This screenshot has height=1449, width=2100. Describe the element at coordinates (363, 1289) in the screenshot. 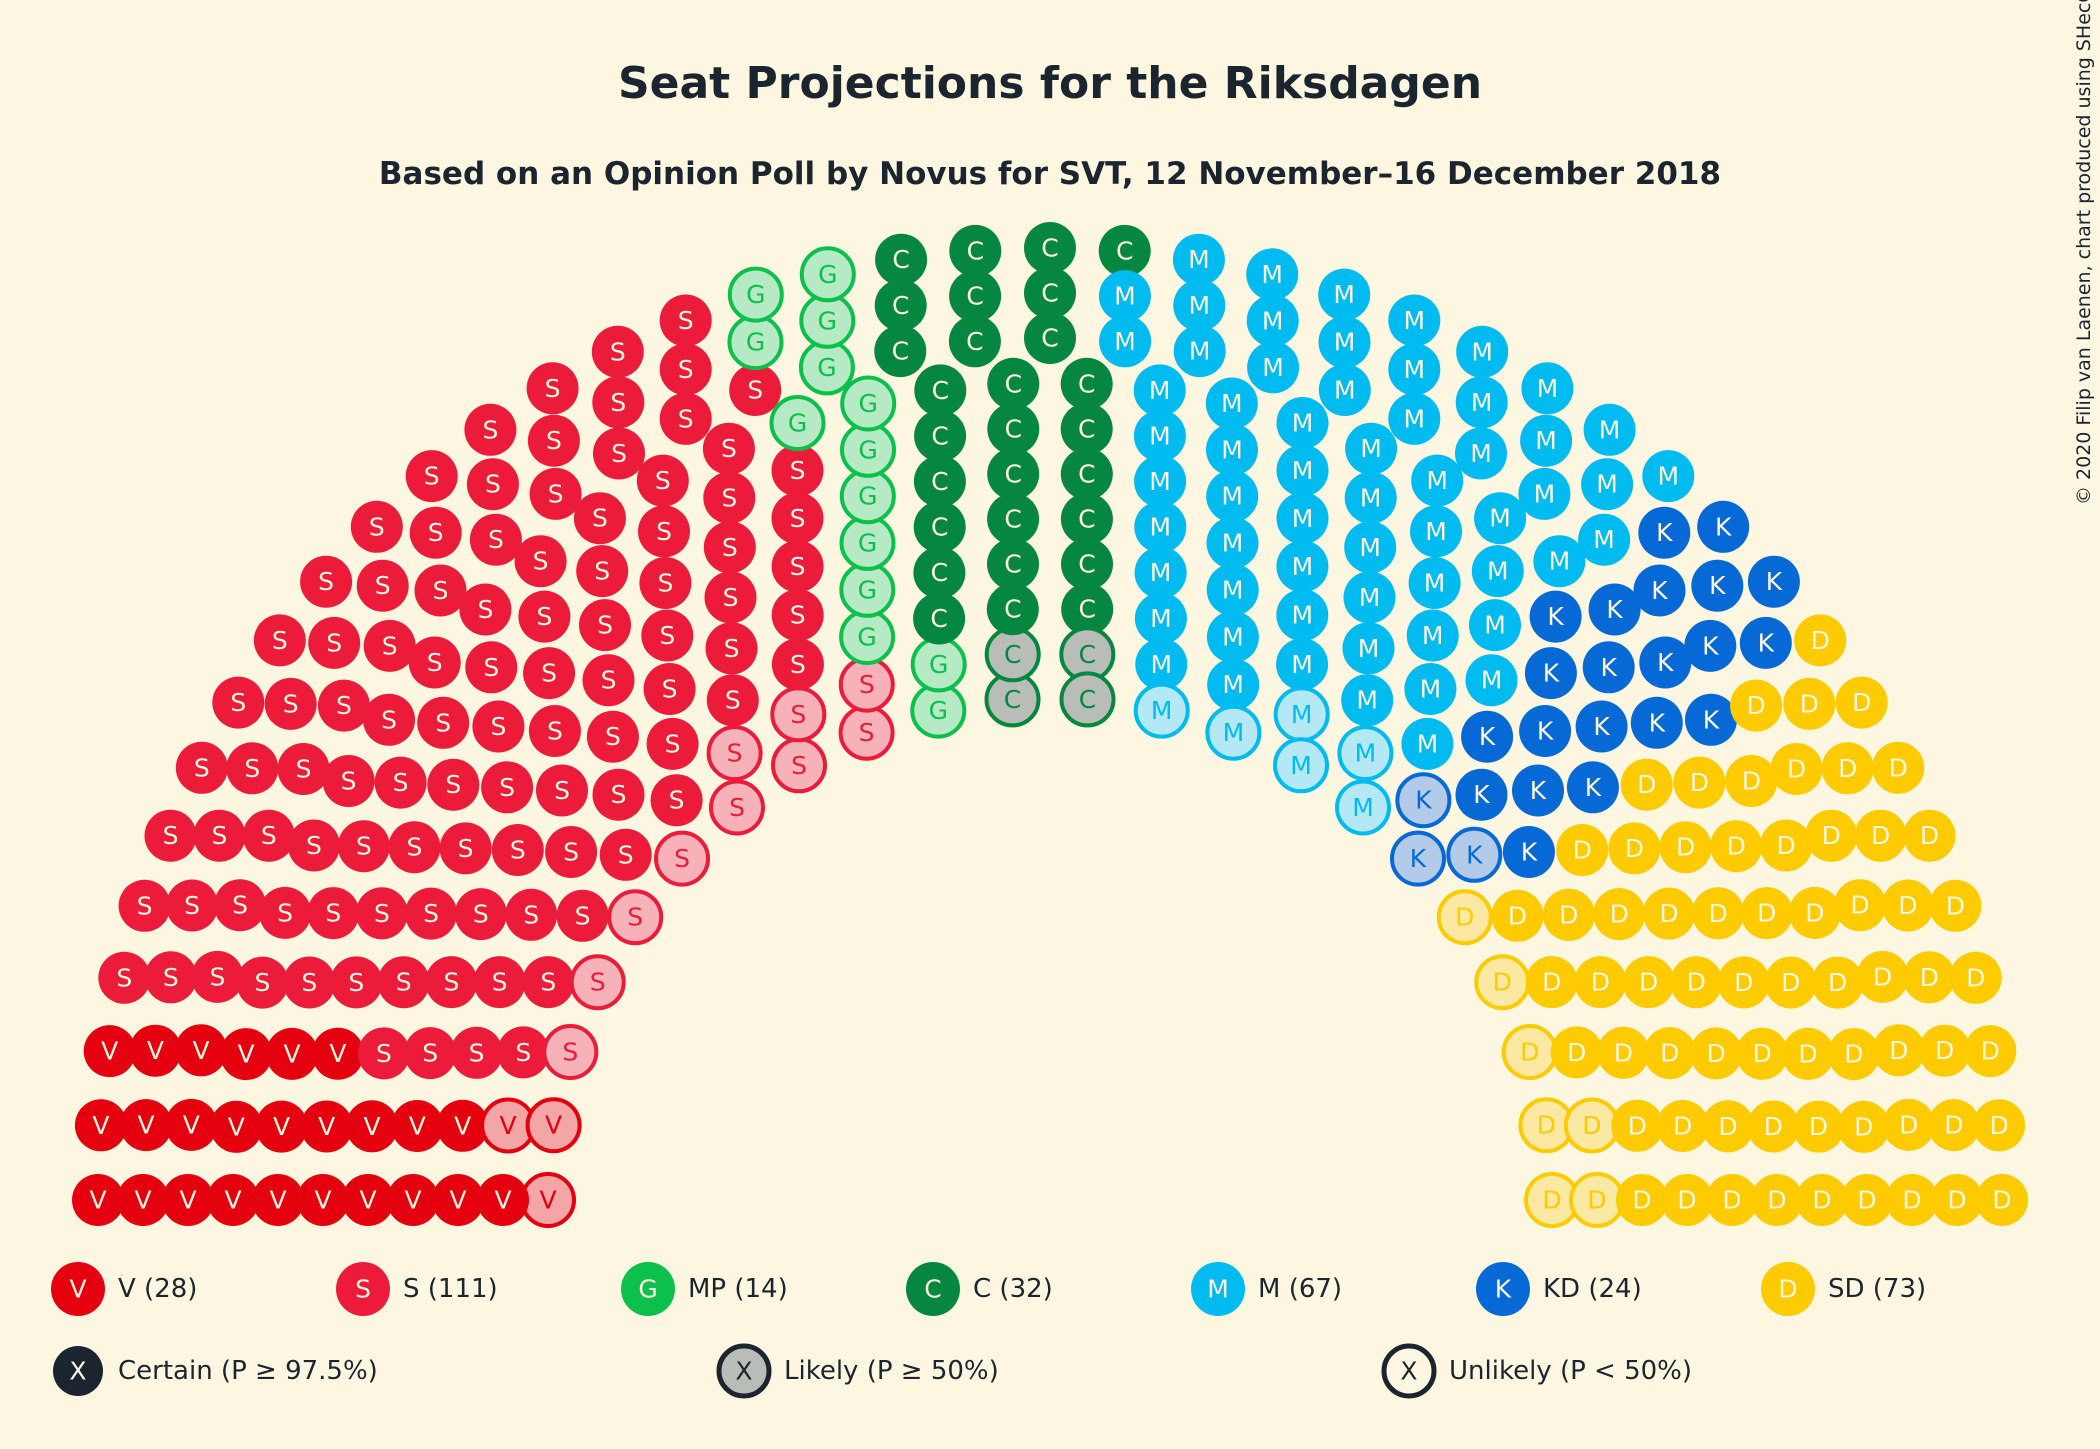

I see `legend-swatch-letter: S` at that location.